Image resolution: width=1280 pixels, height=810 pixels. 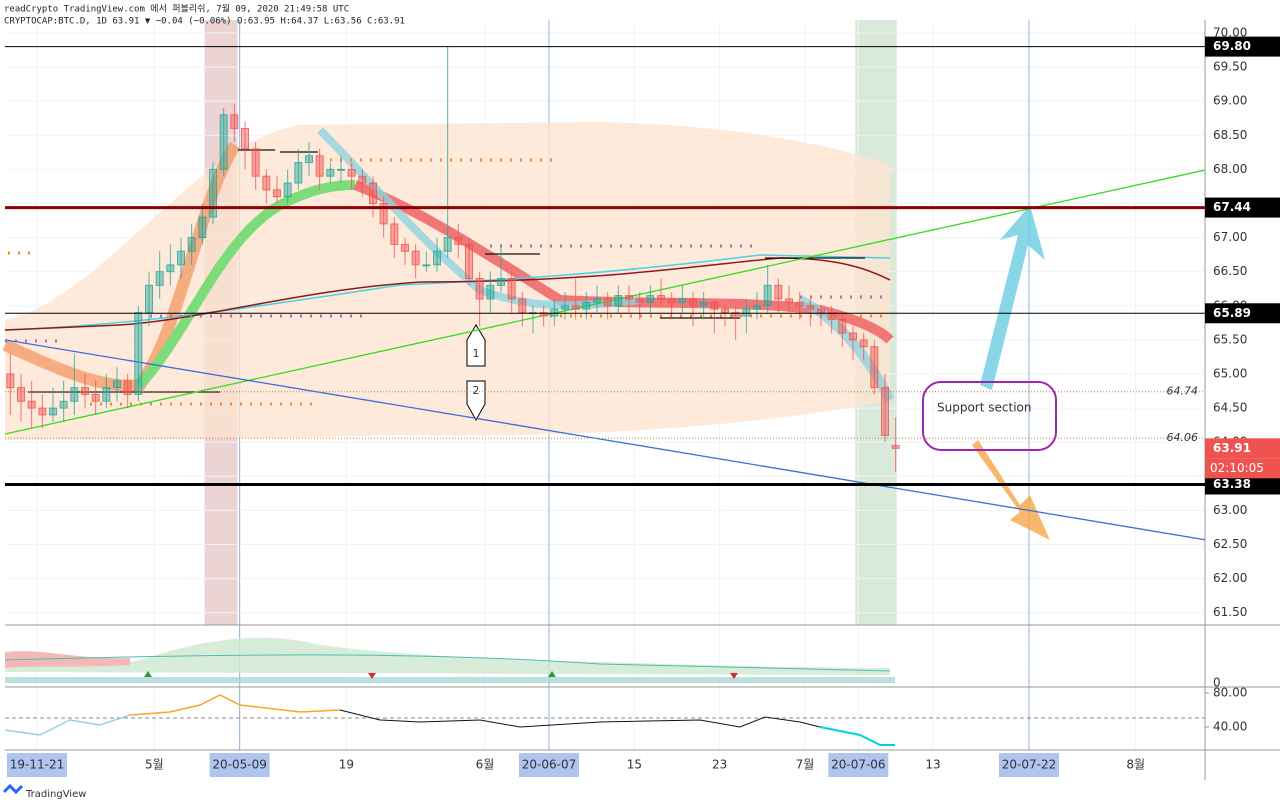 I want to click on x-tick-label: 20-07-22, so click(x=1029, y=765).